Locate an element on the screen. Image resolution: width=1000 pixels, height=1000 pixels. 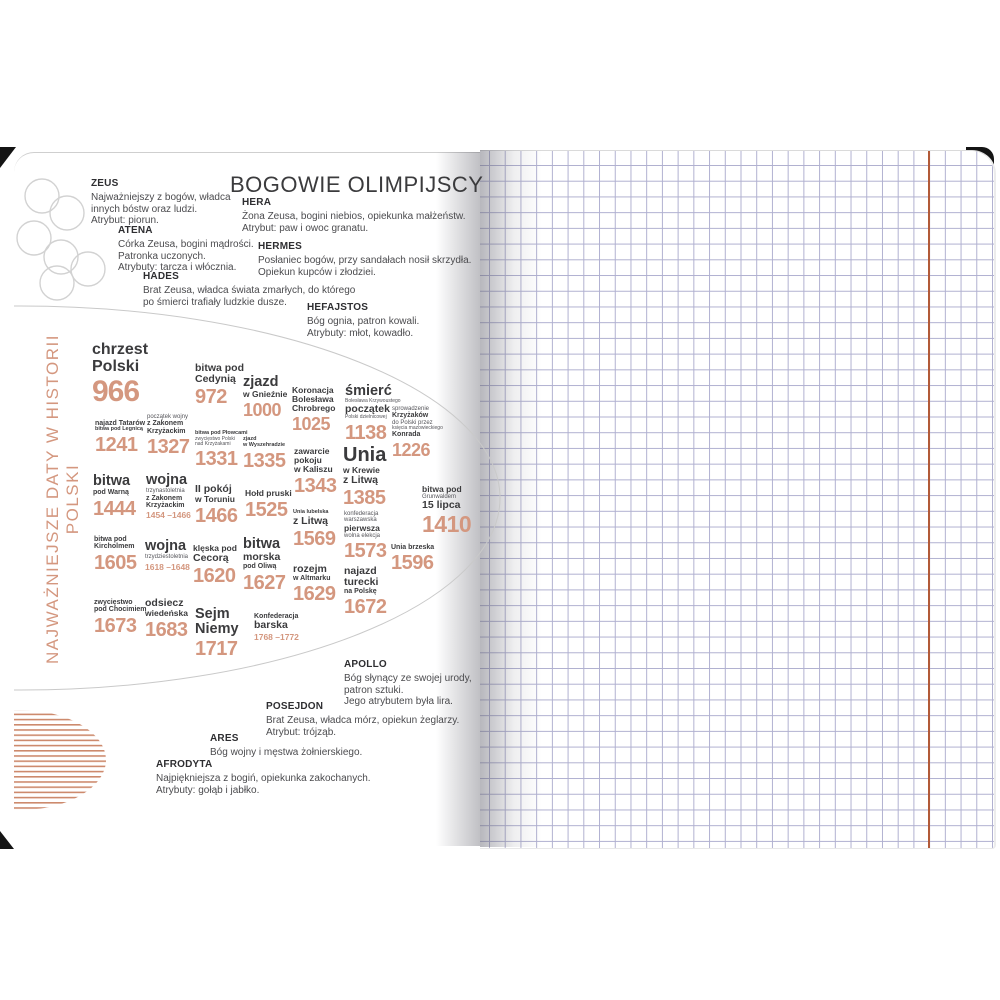
striped-semicircle-decoration is located at coordinates (60, 760).